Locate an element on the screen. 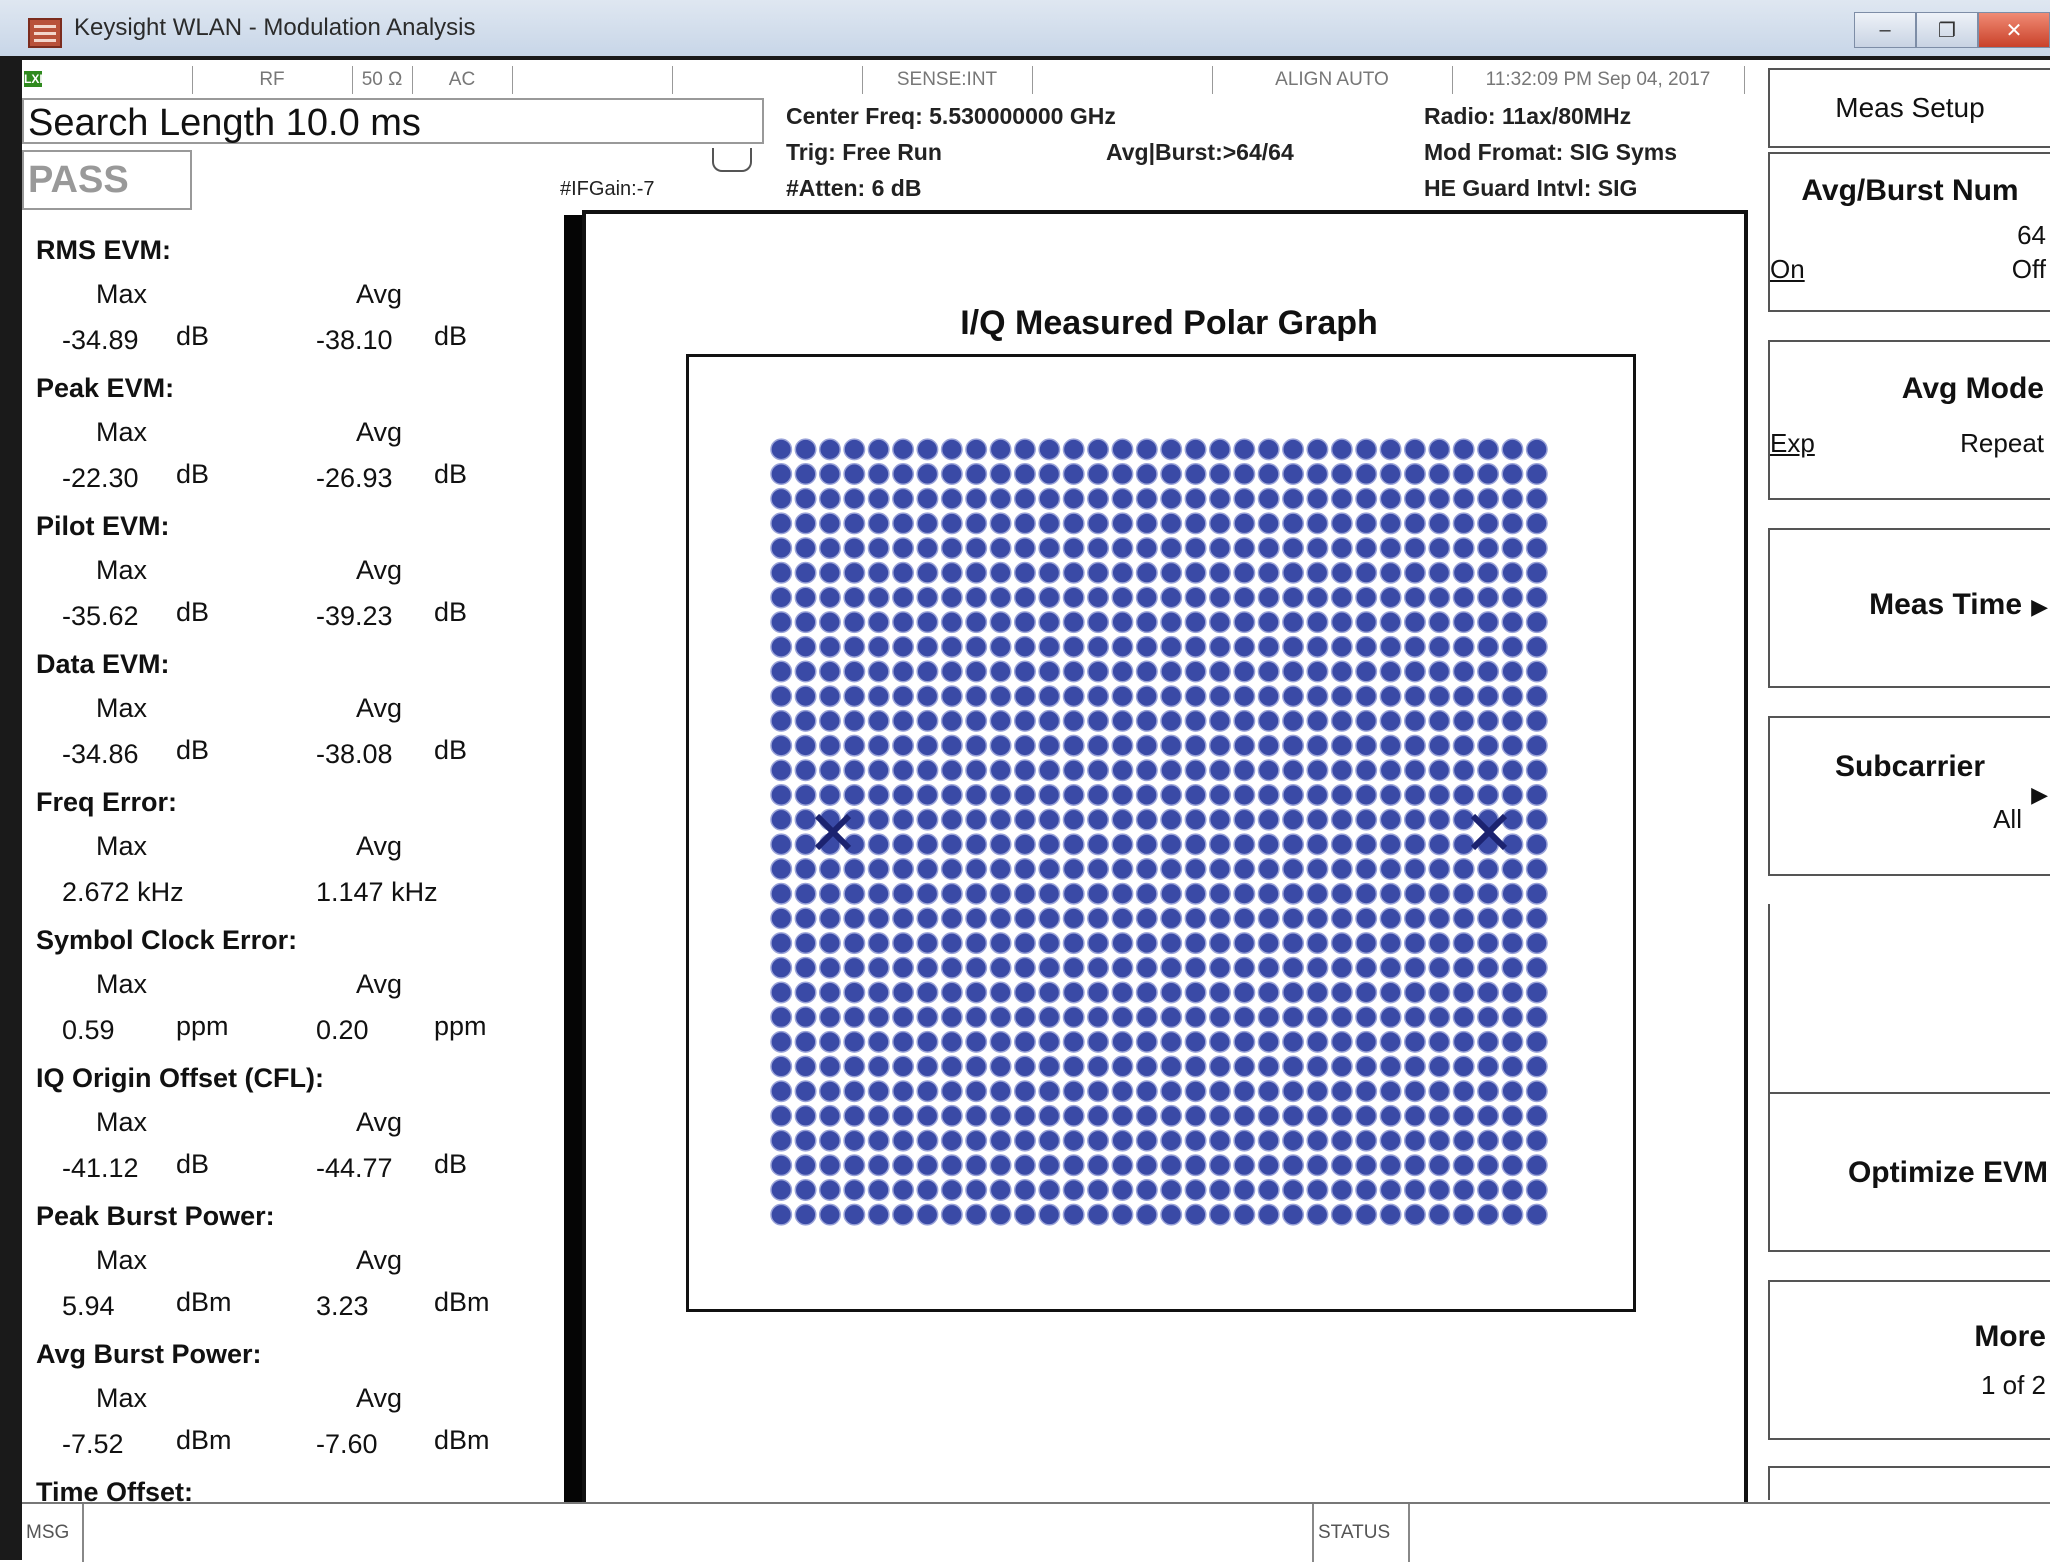 This screenshot has height=1562, width=2050. pilot-marker-icon is located at coordinates (1489, 832).